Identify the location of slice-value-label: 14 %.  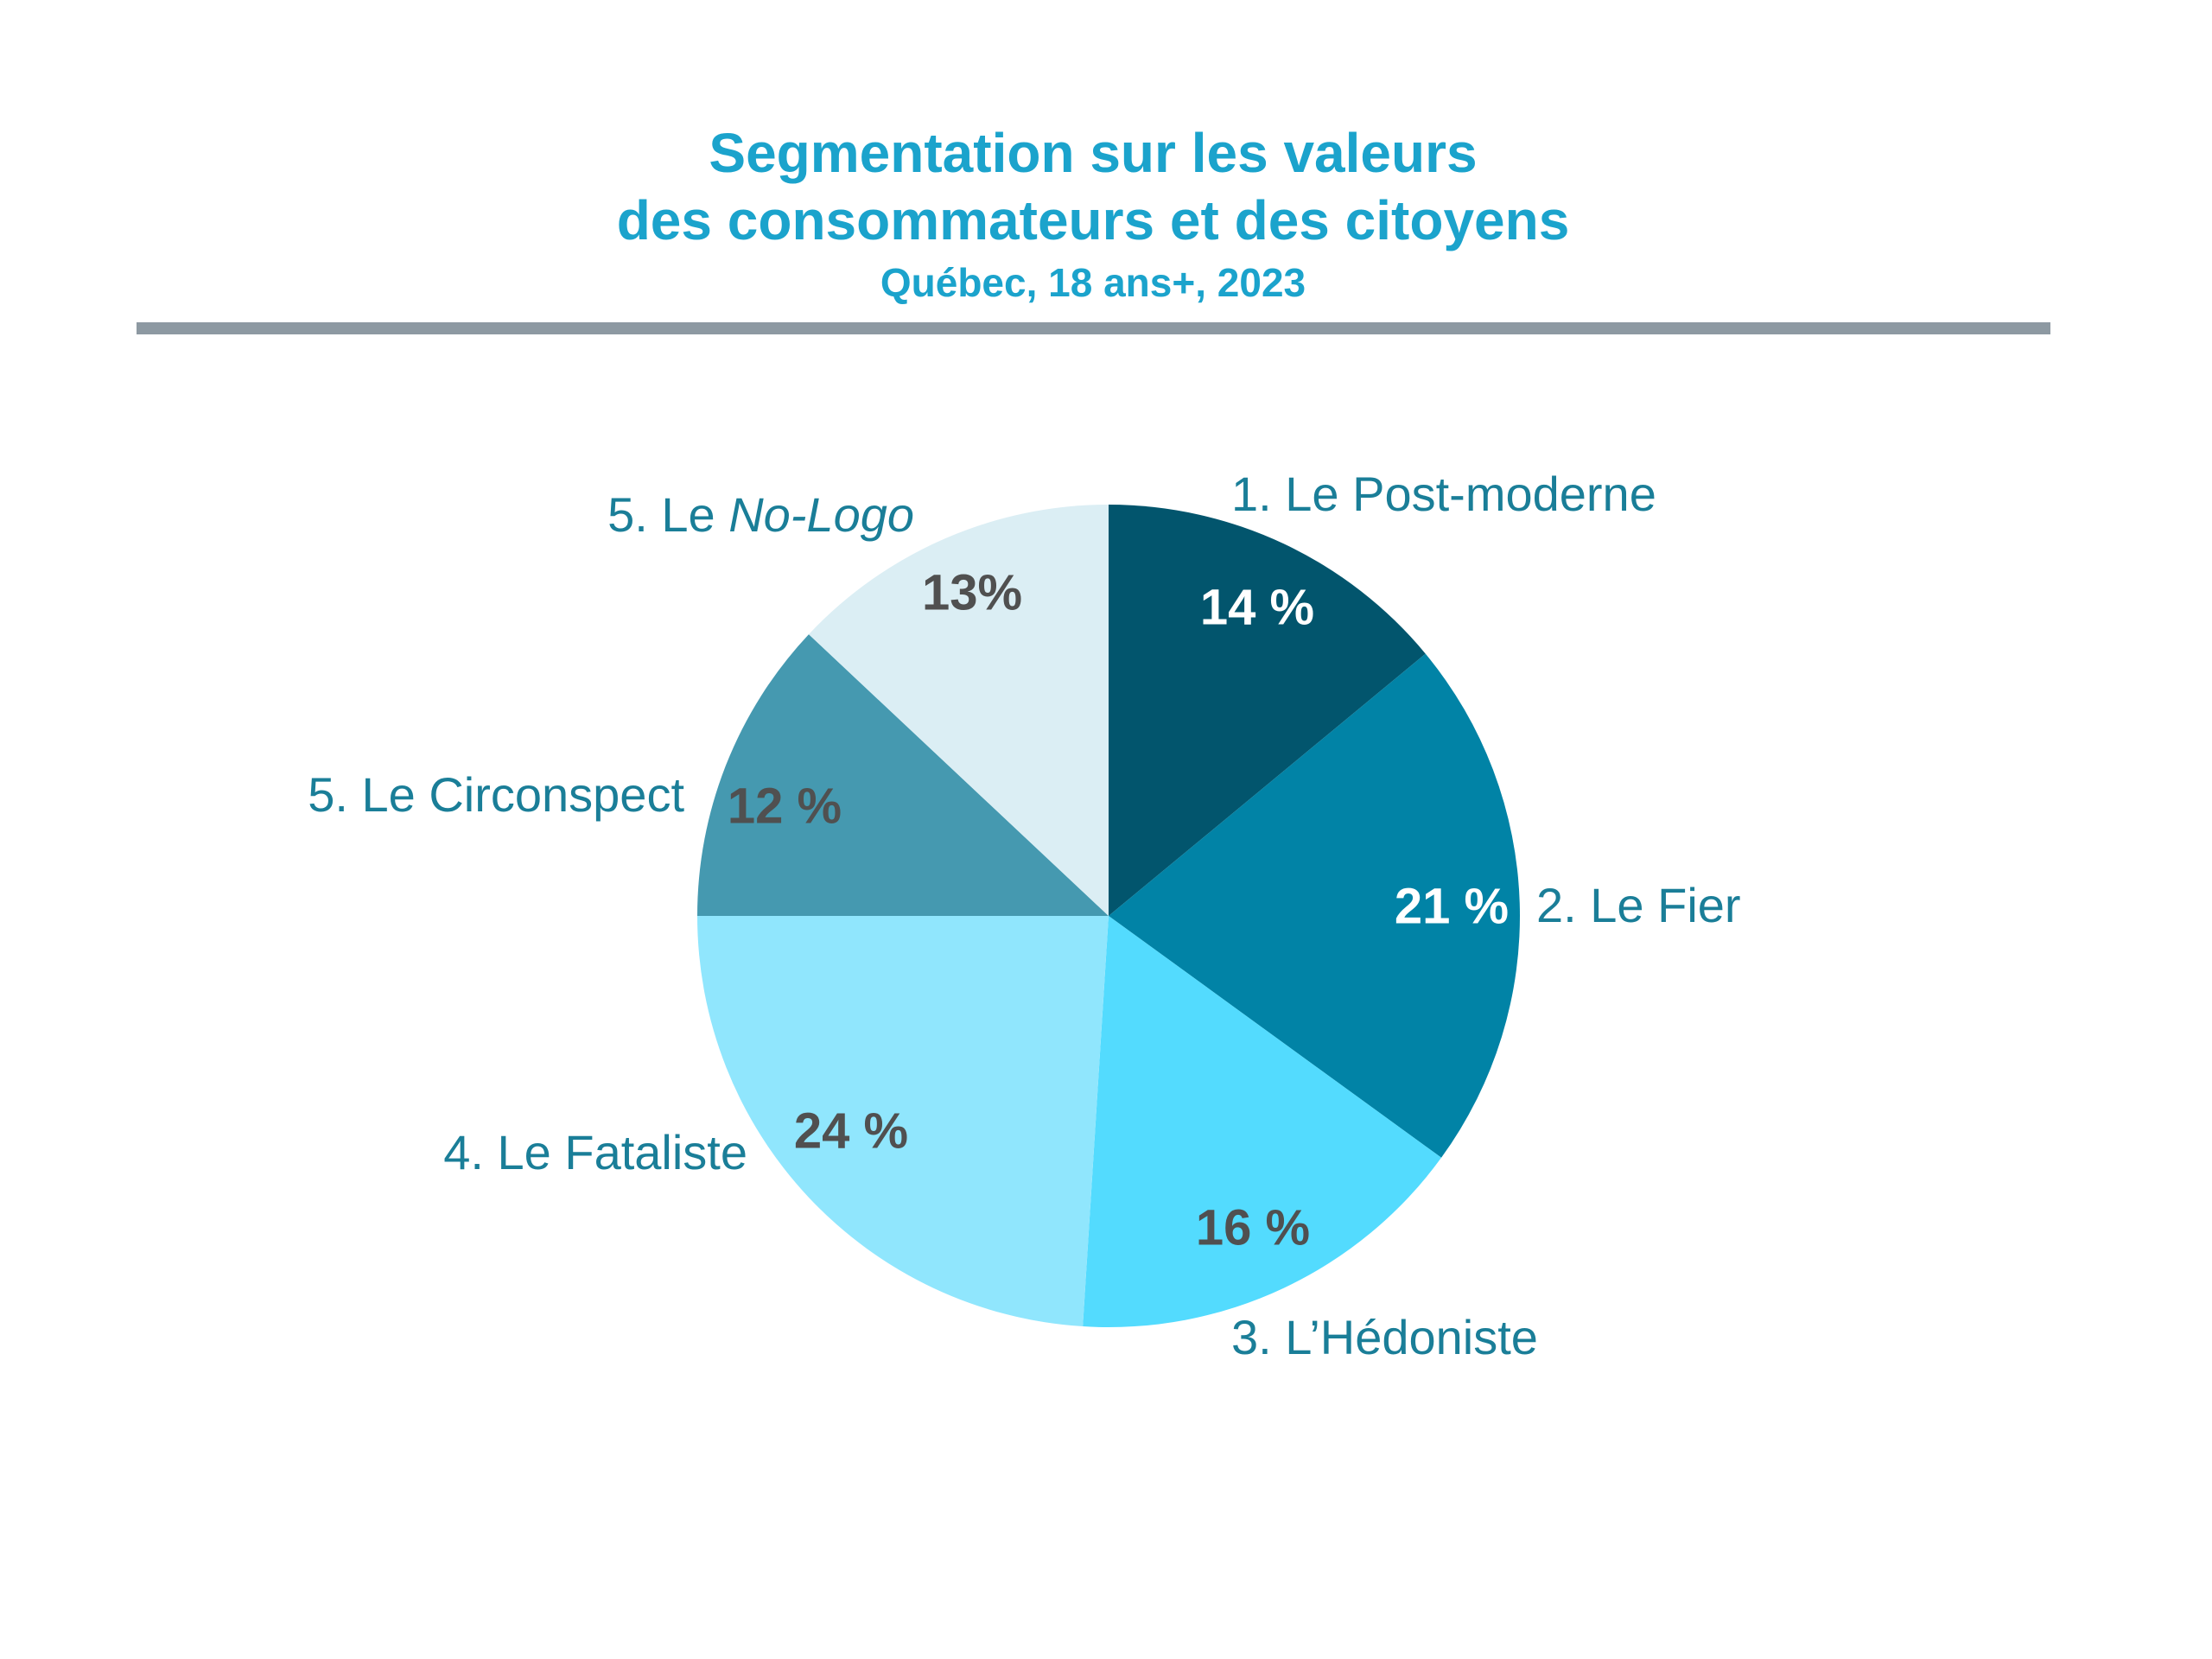
(1257, 607).